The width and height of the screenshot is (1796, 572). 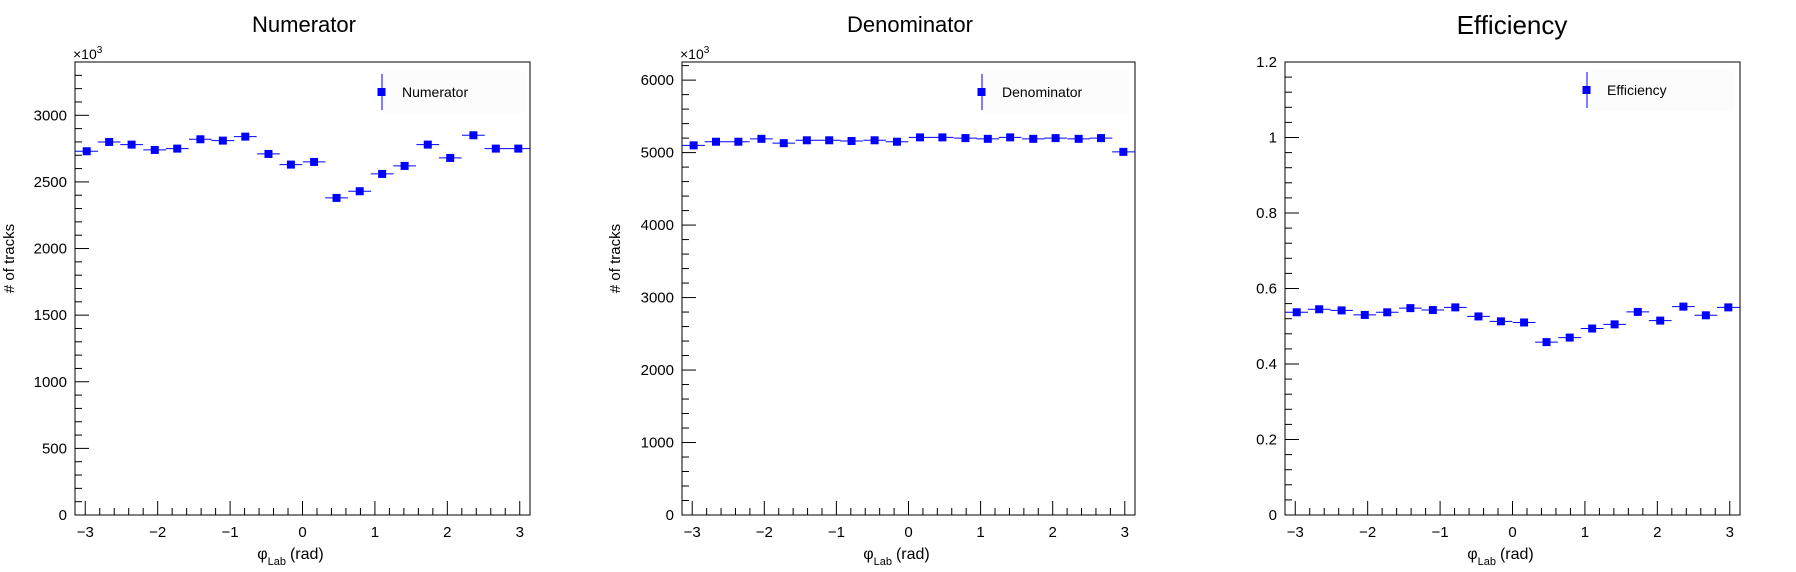 I want to click on chart-title: Efficiency, so click(x=1512, y=25).